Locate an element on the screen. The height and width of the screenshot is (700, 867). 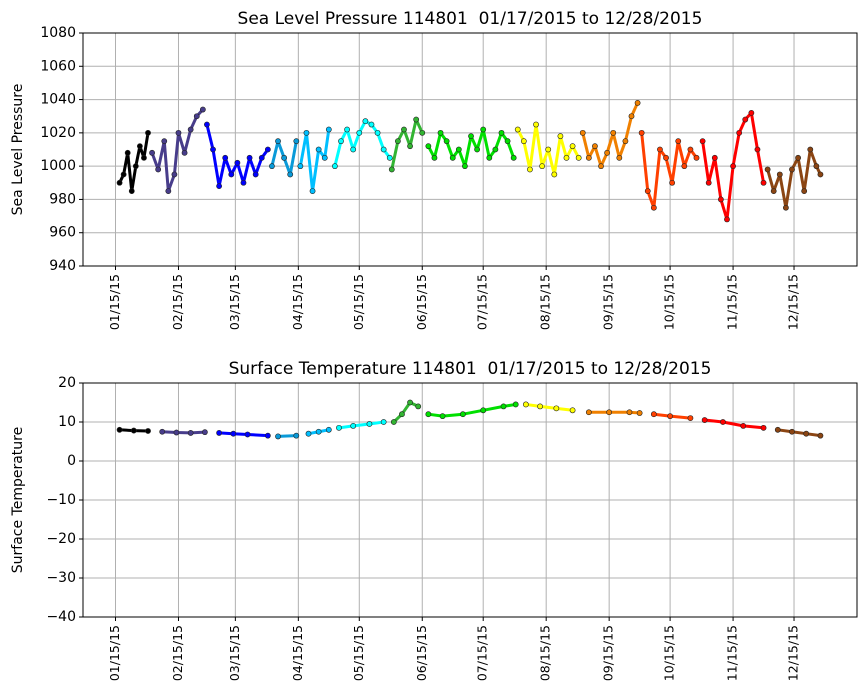
y-tick-label: 960 is located at coordinates (62, 233).